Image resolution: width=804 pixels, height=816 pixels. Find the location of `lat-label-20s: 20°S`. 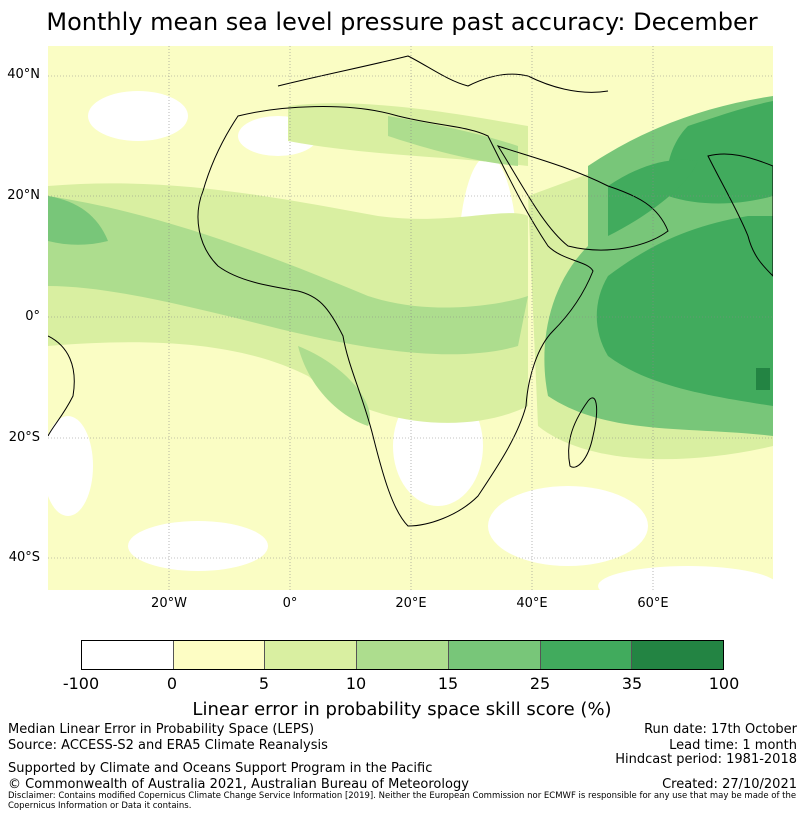

lat-label-20s: 20°S is located at coordinates (24, 437).